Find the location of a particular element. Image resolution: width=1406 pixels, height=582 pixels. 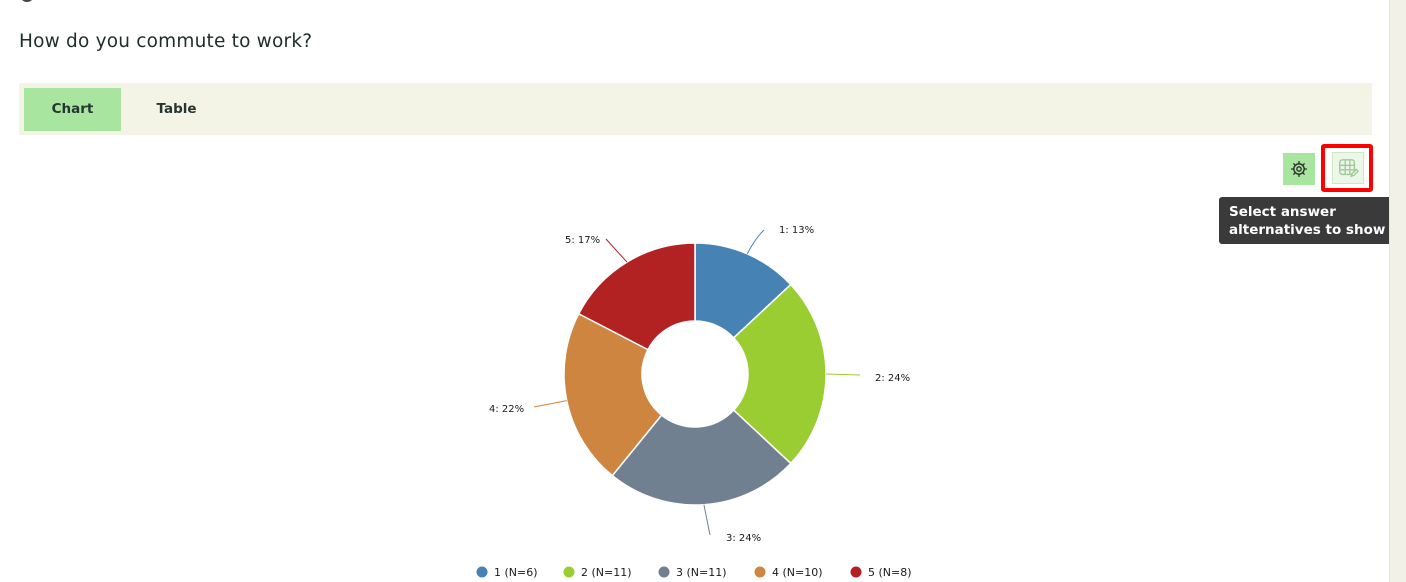

tooltip-line-2: alternatives to show is located at coordinates (1307, 230).